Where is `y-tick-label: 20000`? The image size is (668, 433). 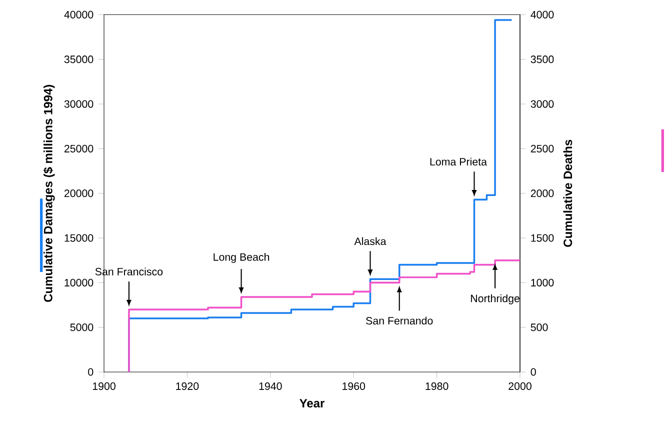
y-tick-label: 20000 is located at coordinates (79, 193).